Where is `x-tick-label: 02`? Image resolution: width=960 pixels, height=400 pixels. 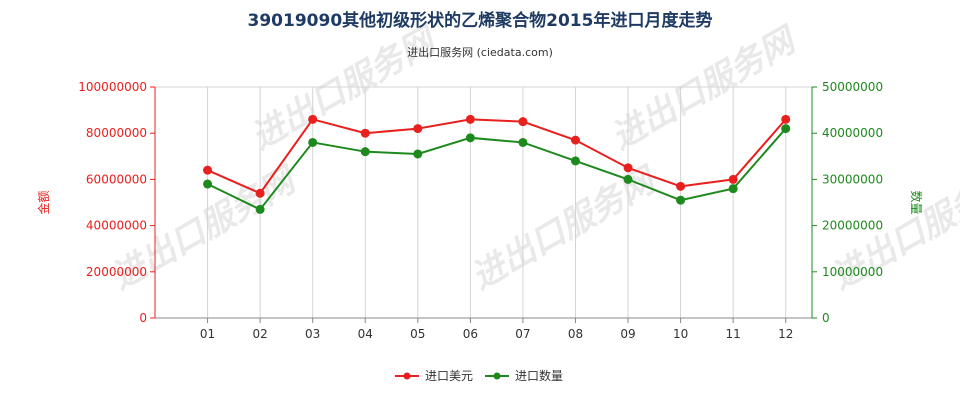 x-tick-label: 02 is located at coordinates (259, 334).